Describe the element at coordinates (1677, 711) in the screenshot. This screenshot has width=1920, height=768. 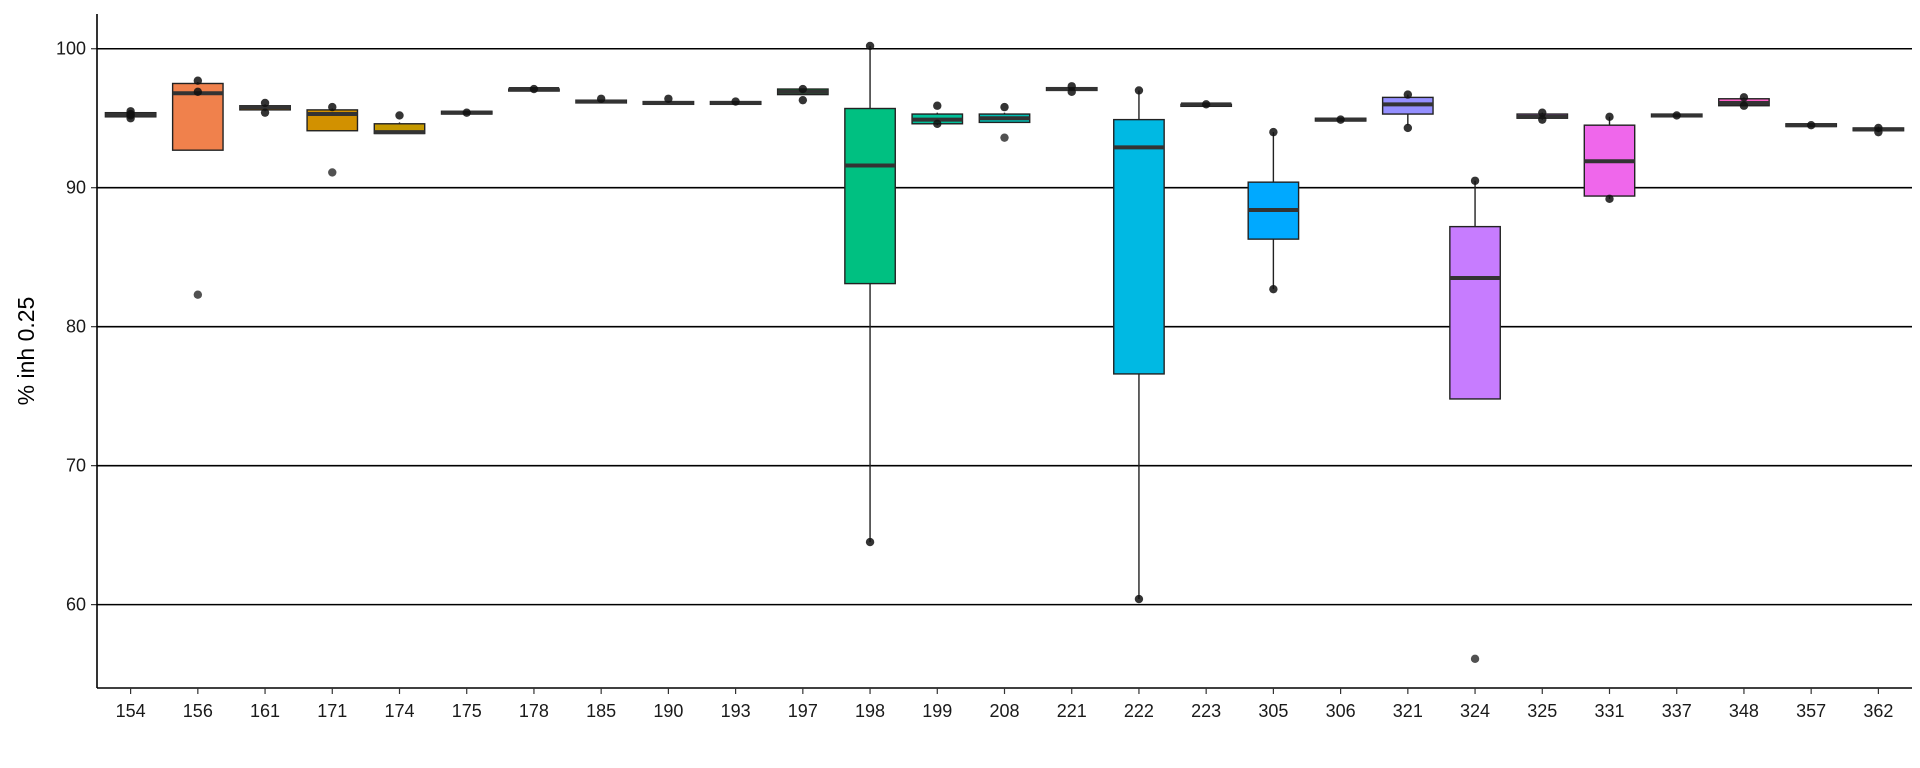
I see `x-tick-label: 337` at that location.